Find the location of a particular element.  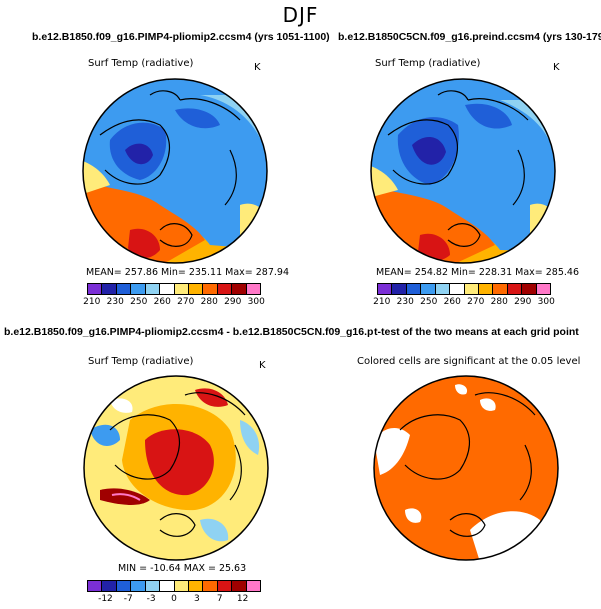

panel1-map-border is located at coordinates (175, 171).